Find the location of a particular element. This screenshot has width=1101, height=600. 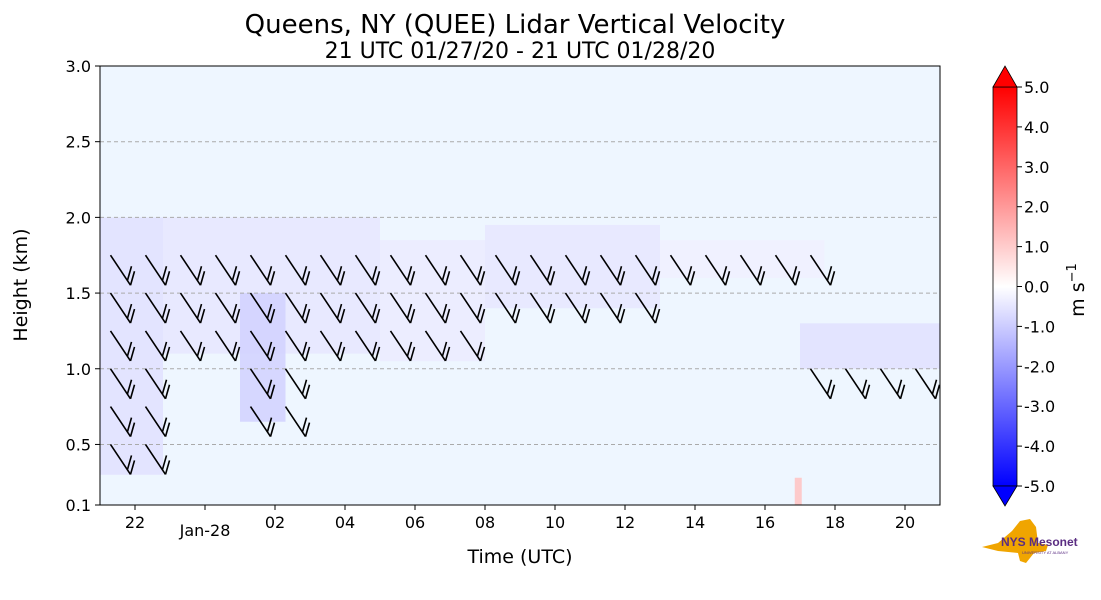

colorbar-tick-label: -5.0 is located at coordinates (1039, 486).